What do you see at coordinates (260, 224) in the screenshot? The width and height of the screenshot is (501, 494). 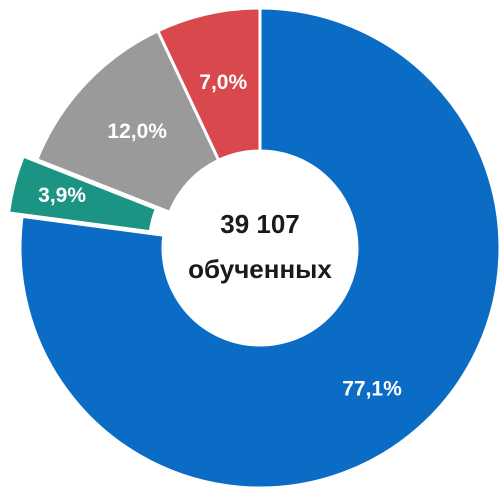 I see `center-total: 39 107` at bounding box center [260, 224].